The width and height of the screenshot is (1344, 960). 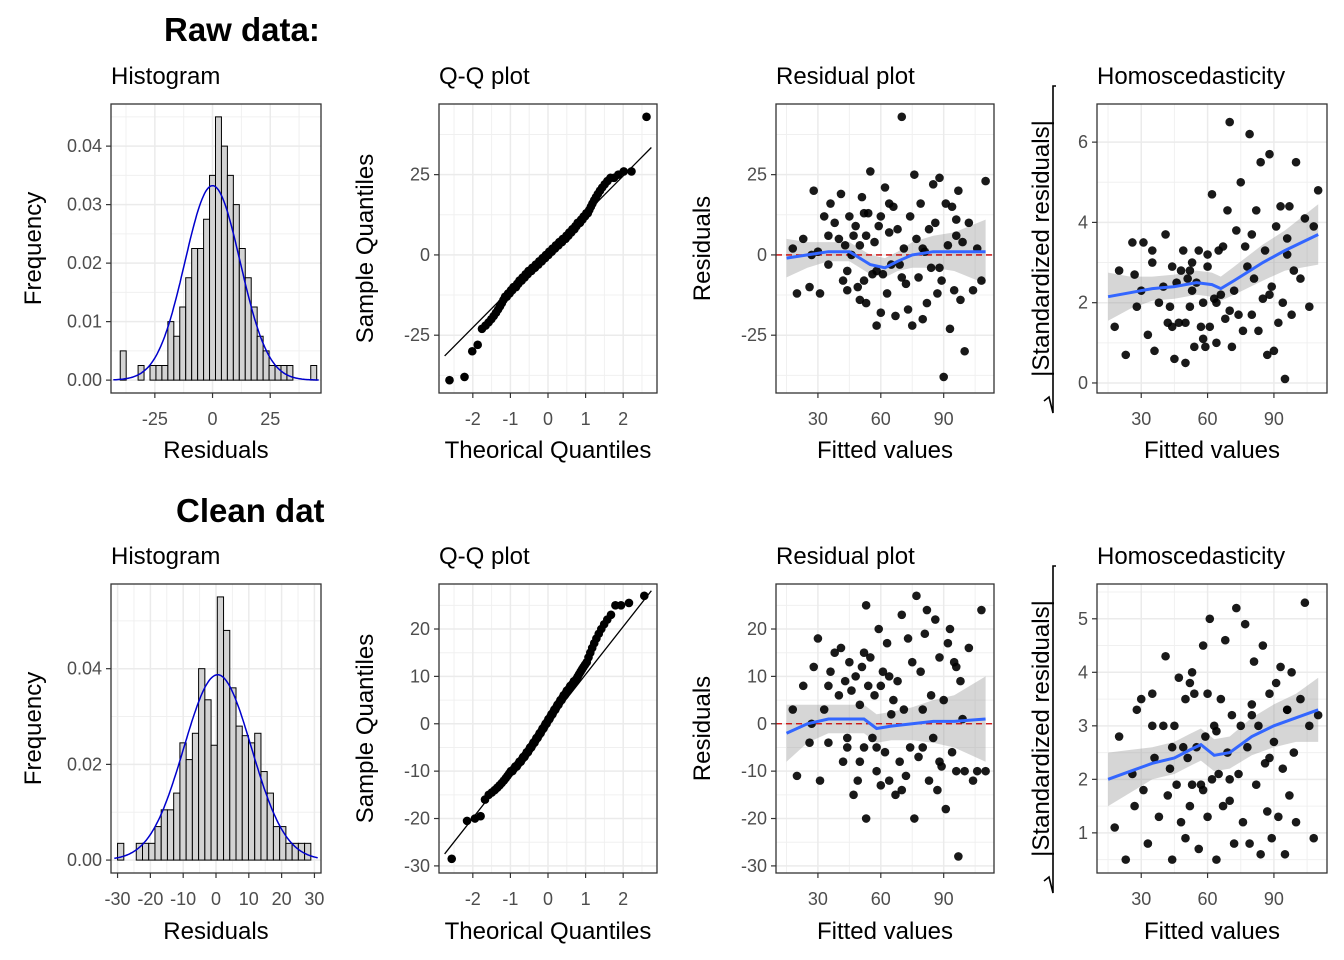 What do you see at coordinates (586, 419) in the screenshot?
I see `x-tick-label: 1` at bounding box center [586, 419].